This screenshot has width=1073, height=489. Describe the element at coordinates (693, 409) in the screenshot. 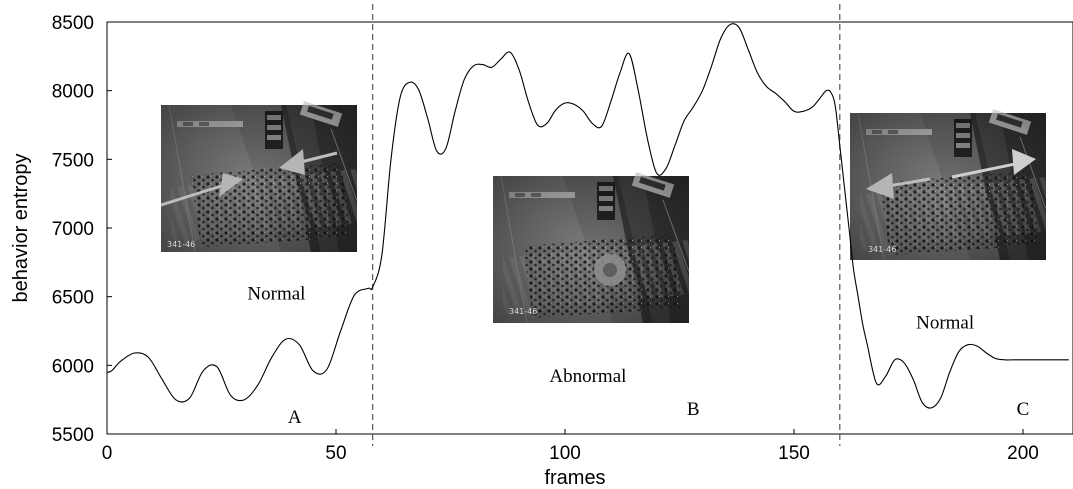

I see `annotation-label: B` at that location.